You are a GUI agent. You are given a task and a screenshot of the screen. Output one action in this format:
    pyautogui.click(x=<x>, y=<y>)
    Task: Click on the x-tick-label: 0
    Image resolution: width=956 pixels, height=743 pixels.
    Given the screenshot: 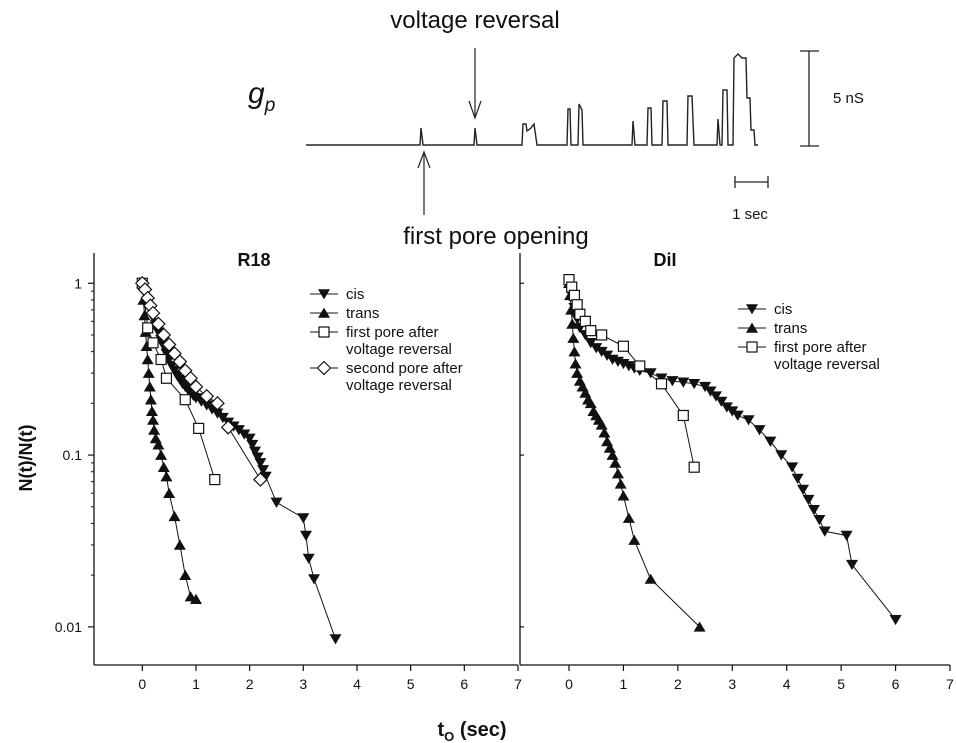 What is the action you would take?
    pyautogui.click(x=569, y=684)
    